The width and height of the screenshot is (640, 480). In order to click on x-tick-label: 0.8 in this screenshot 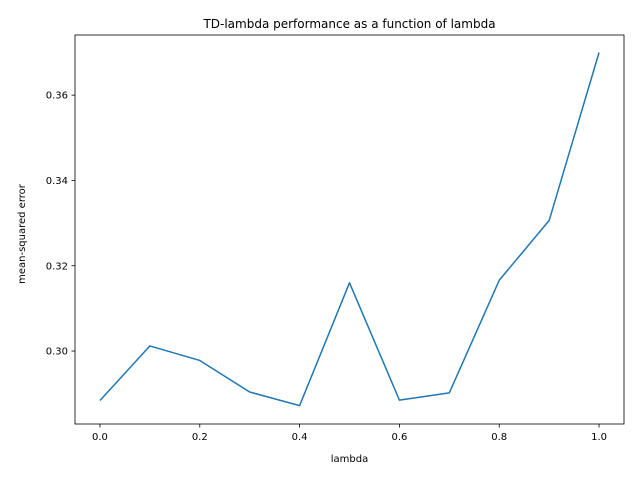, I will do `click(499, 437)`.